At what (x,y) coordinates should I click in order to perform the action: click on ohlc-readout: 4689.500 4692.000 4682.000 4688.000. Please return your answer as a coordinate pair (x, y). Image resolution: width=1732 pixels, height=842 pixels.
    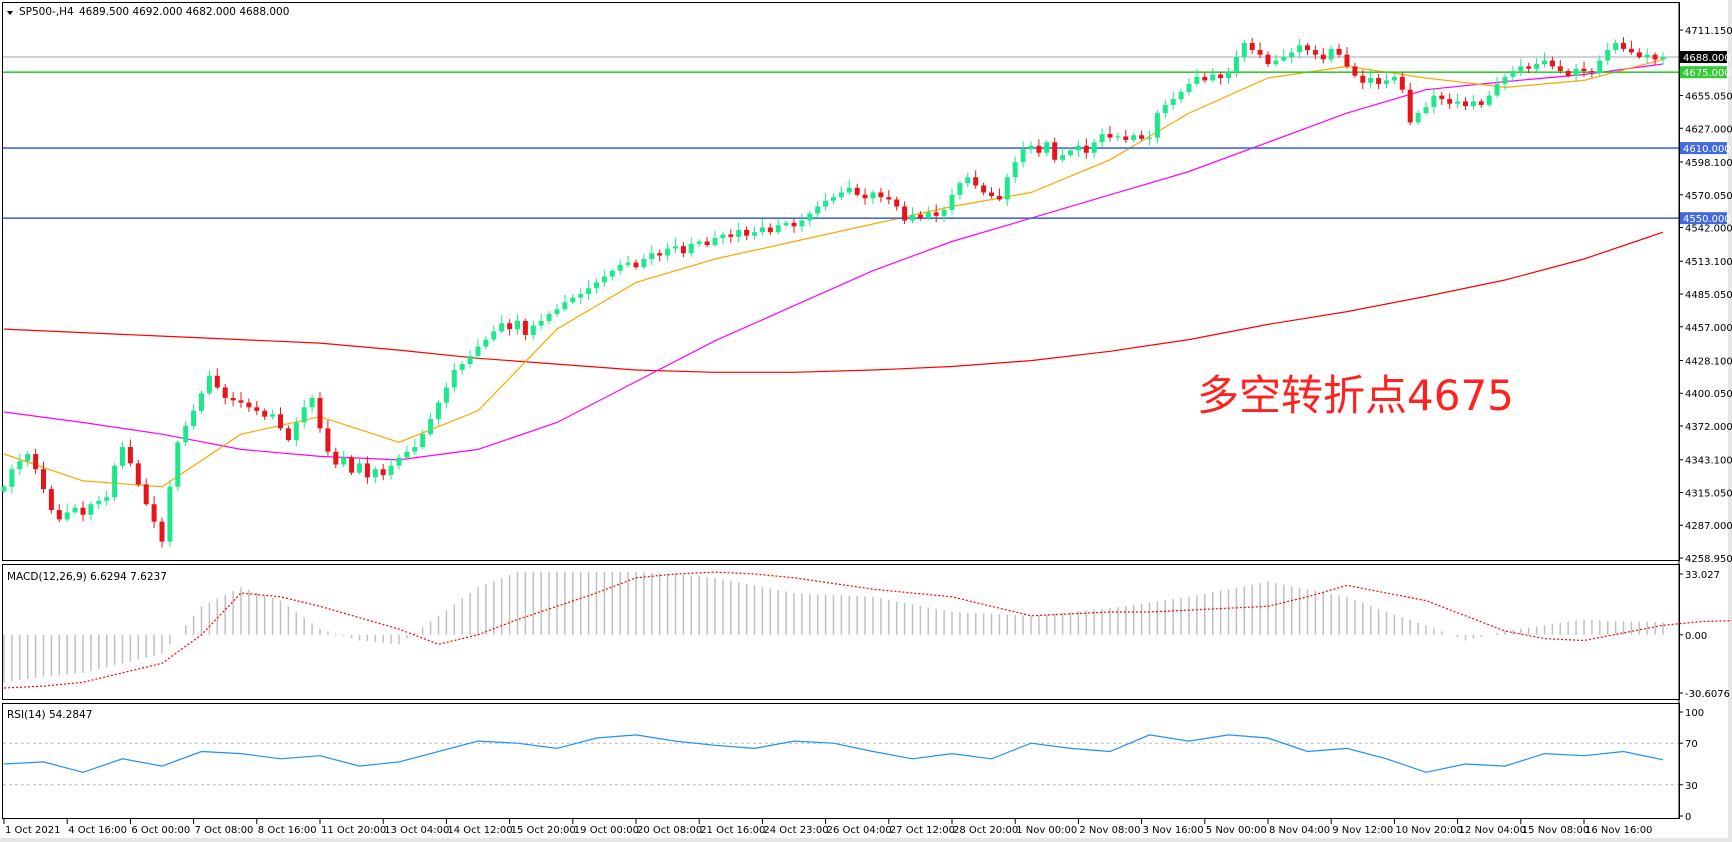
    Looking at the image, I should click on (184, 12).